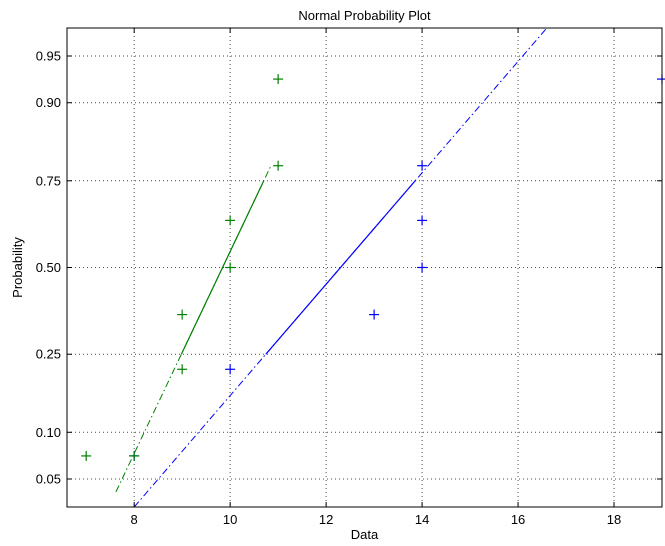 This screenshot has height=546, width=665. What do you see at coordinates (518, 519) in the screenshot?
I see `x-tick-label: 16` at bounding box center [518, 519].